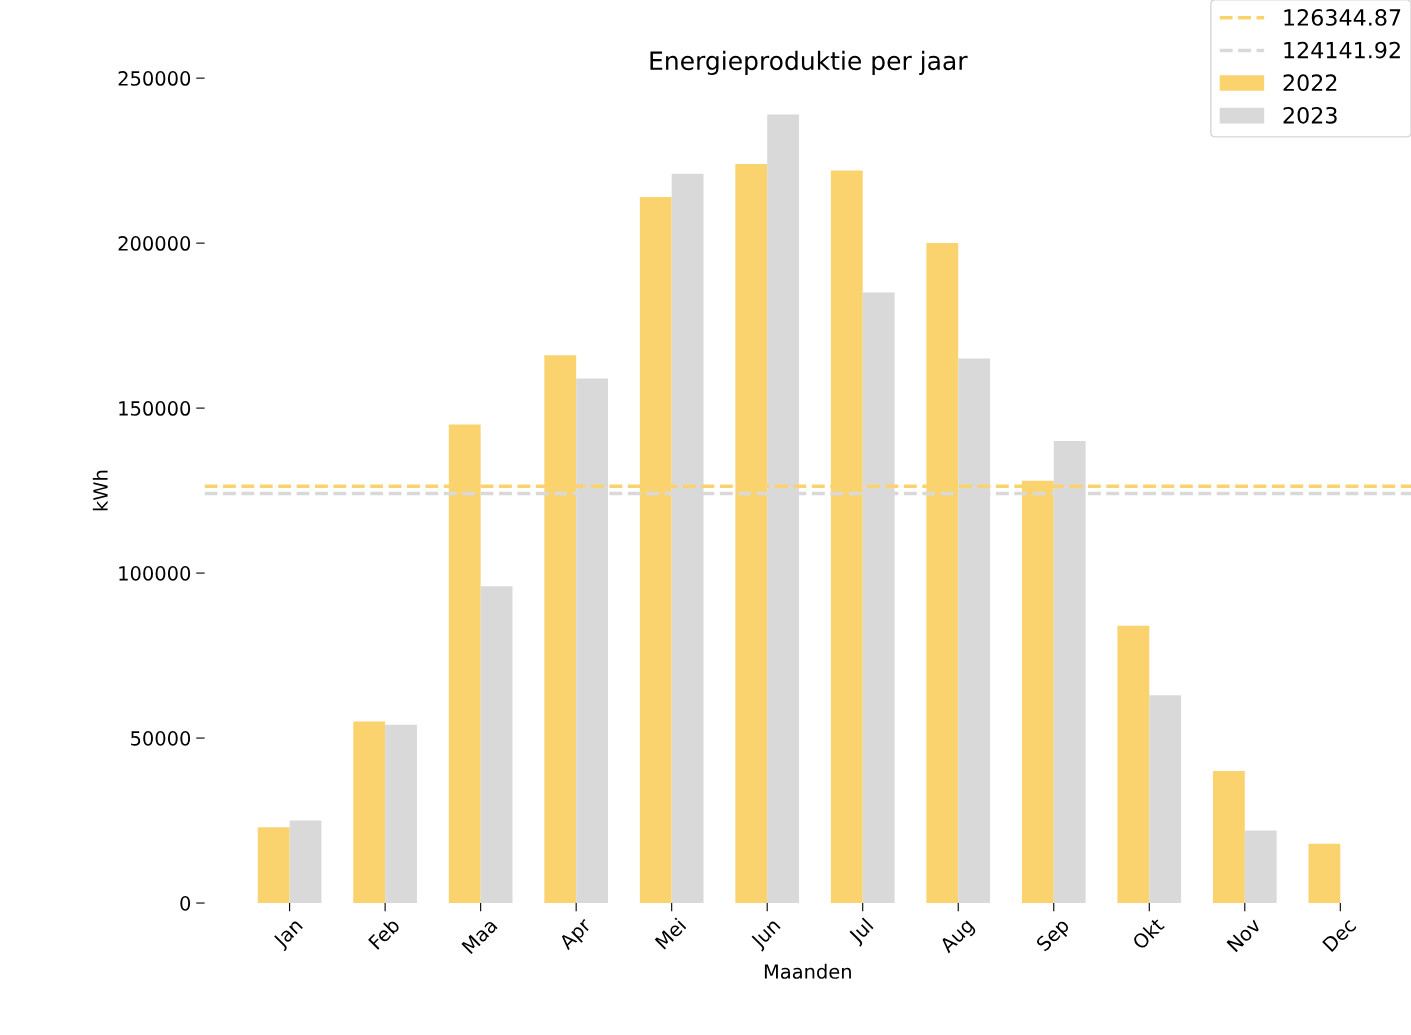  Describe the element at coordinates (670, 933) in the screenshot. I see `x-tick-label: Mei` at that location.